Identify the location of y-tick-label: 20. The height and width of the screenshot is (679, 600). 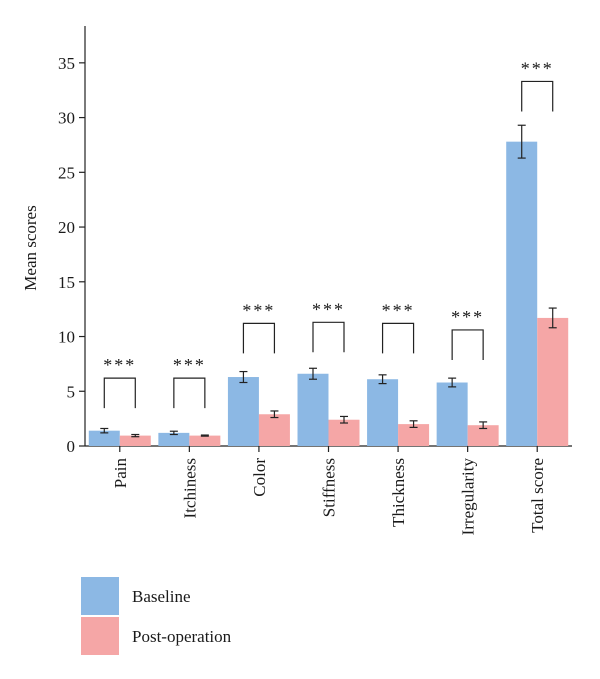
(66, 227).